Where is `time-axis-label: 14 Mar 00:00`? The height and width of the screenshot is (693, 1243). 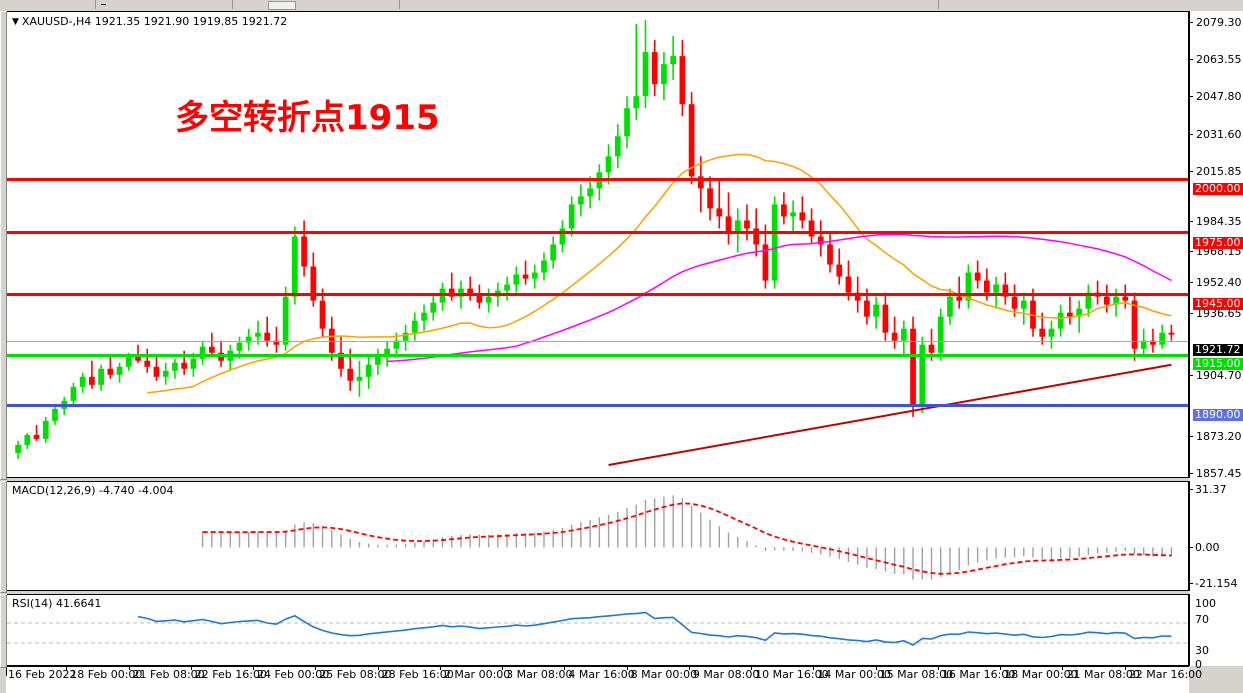 time-axis-label: 14 Mar 00:00 is located at coordinates (854, 674).